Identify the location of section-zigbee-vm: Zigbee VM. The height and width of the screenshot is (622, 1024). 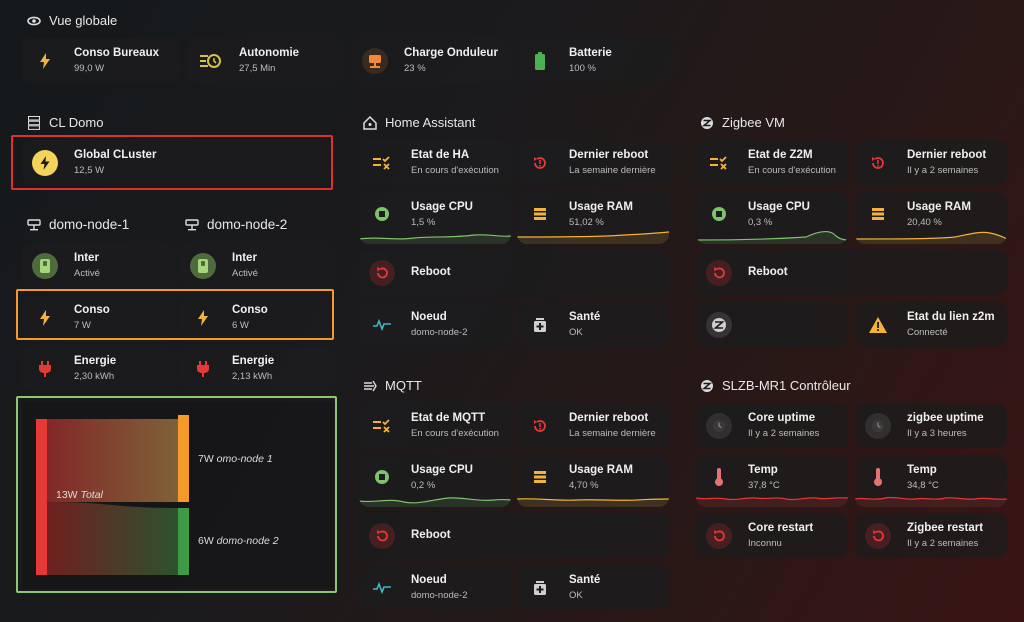
(742, 122).